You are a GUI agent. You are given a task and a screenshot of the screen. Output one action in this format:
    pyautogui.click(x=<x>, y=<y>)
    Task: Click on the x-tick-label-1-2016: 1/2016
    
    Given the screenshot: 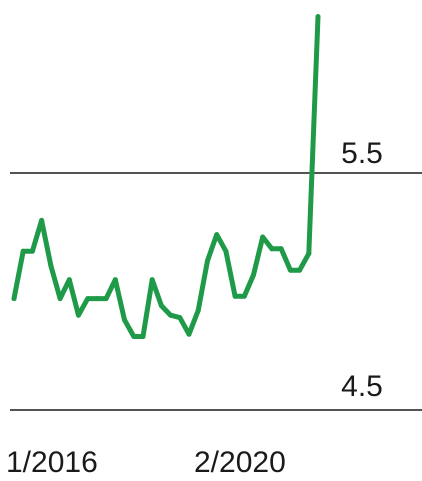 What is the action you would take?
    pyautogui.click(x=52, y=462)
    